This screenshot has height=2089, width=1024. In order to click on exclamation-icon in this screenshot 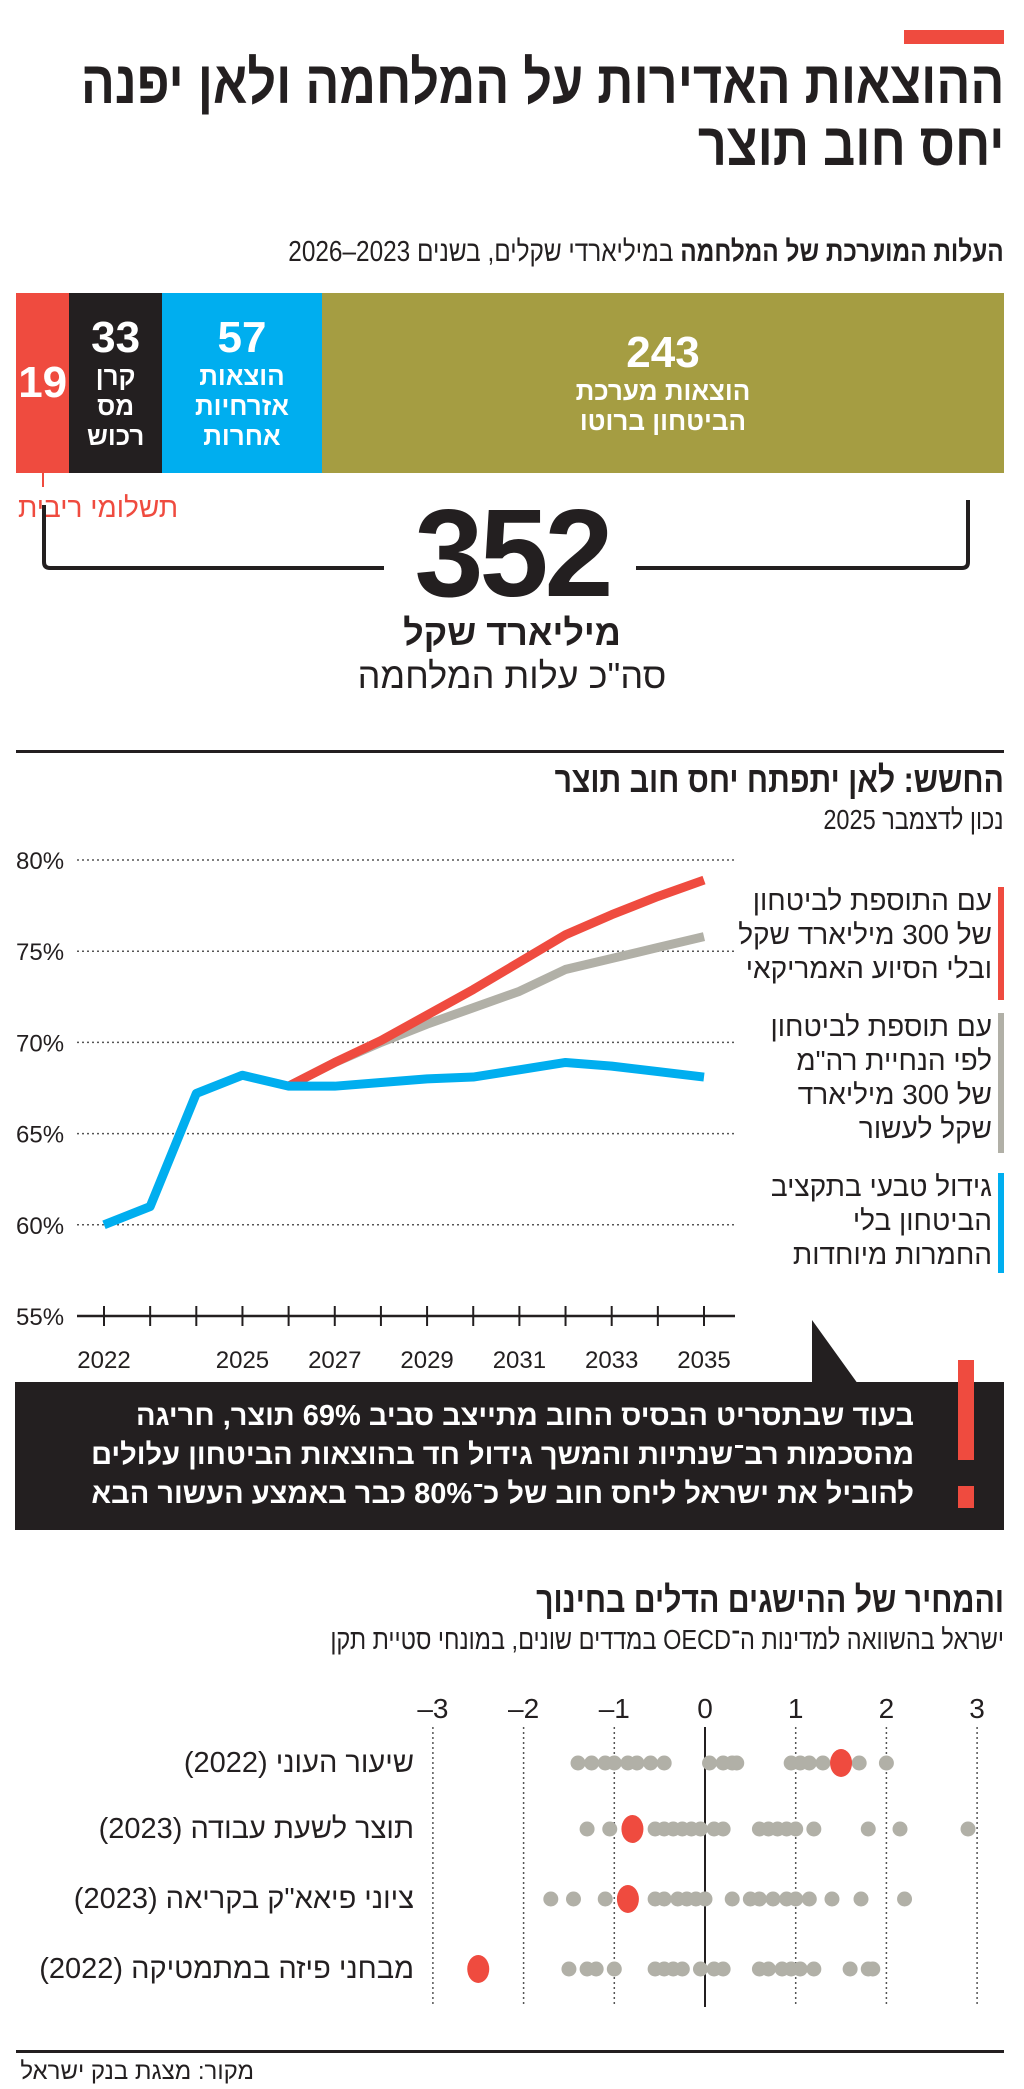, I will do `click(966, 1410)`.